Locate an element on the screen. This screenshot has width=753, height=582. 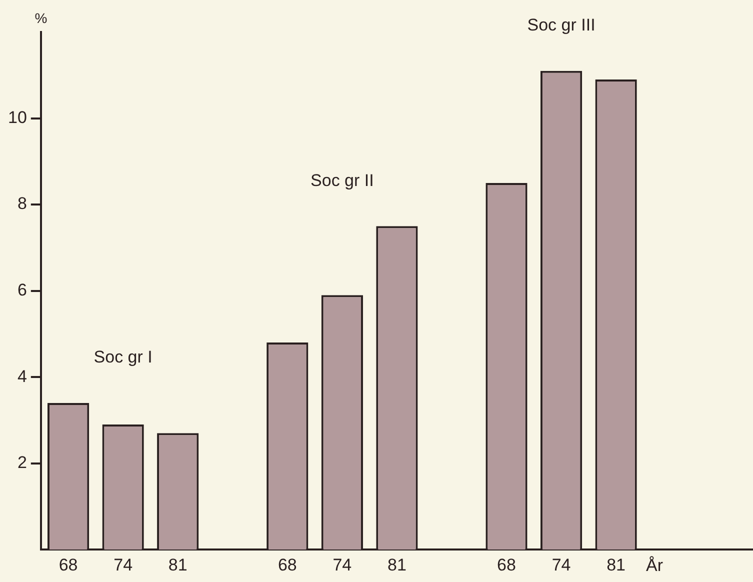
annotation: Soc gr II is located at coordinates (342, 180).